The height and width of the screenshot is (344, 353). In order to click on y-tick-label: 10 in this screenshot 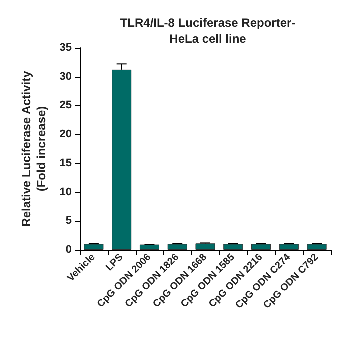, I will do `click(66, 192)`.